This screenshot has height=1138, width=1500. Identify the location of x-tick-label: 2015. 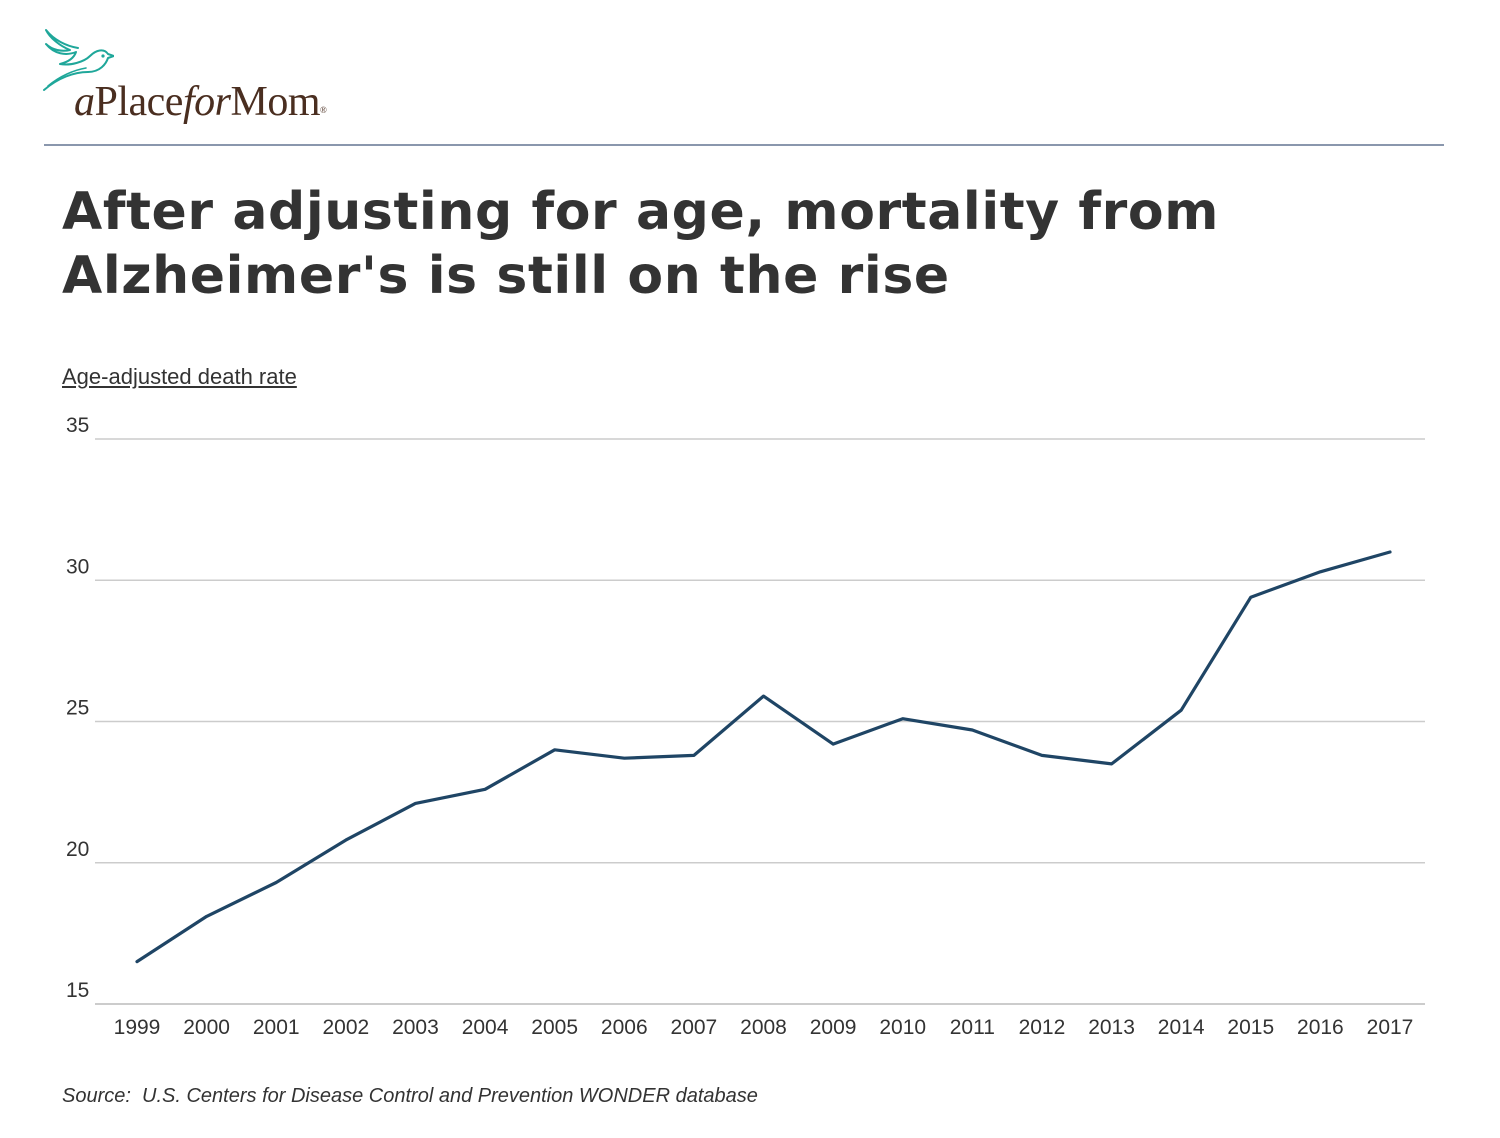
(1250, 1027).